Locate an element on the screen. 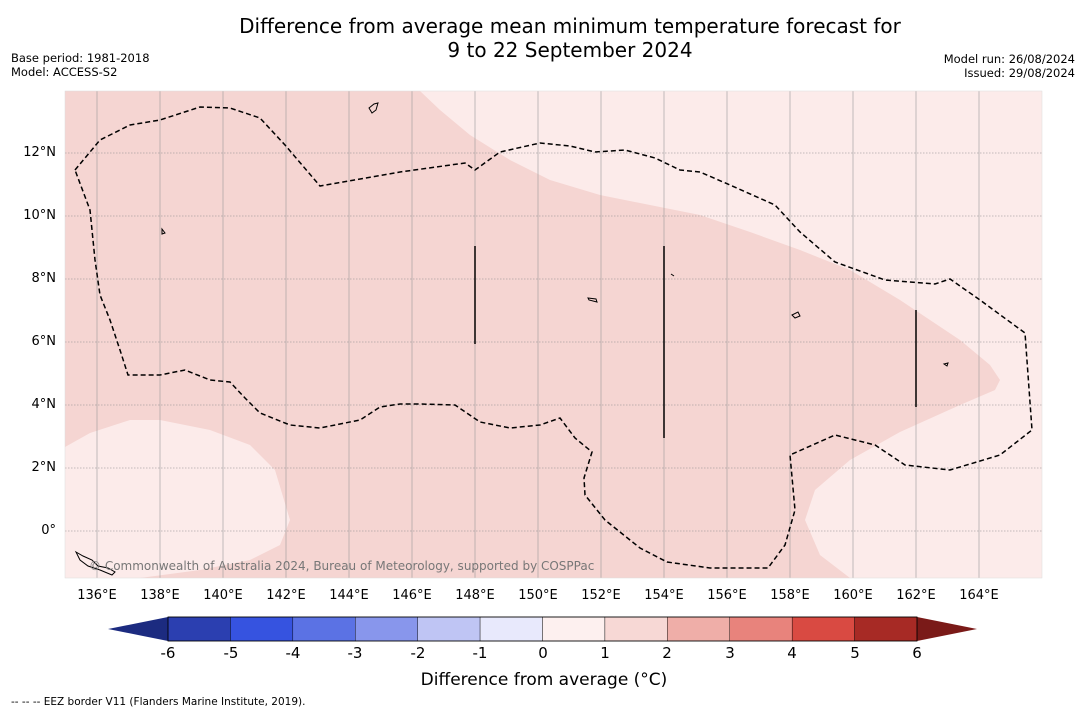 The height and width of the screenshot is (713, 1085). lon-label: 140°E is located at coordinates (223, 595).